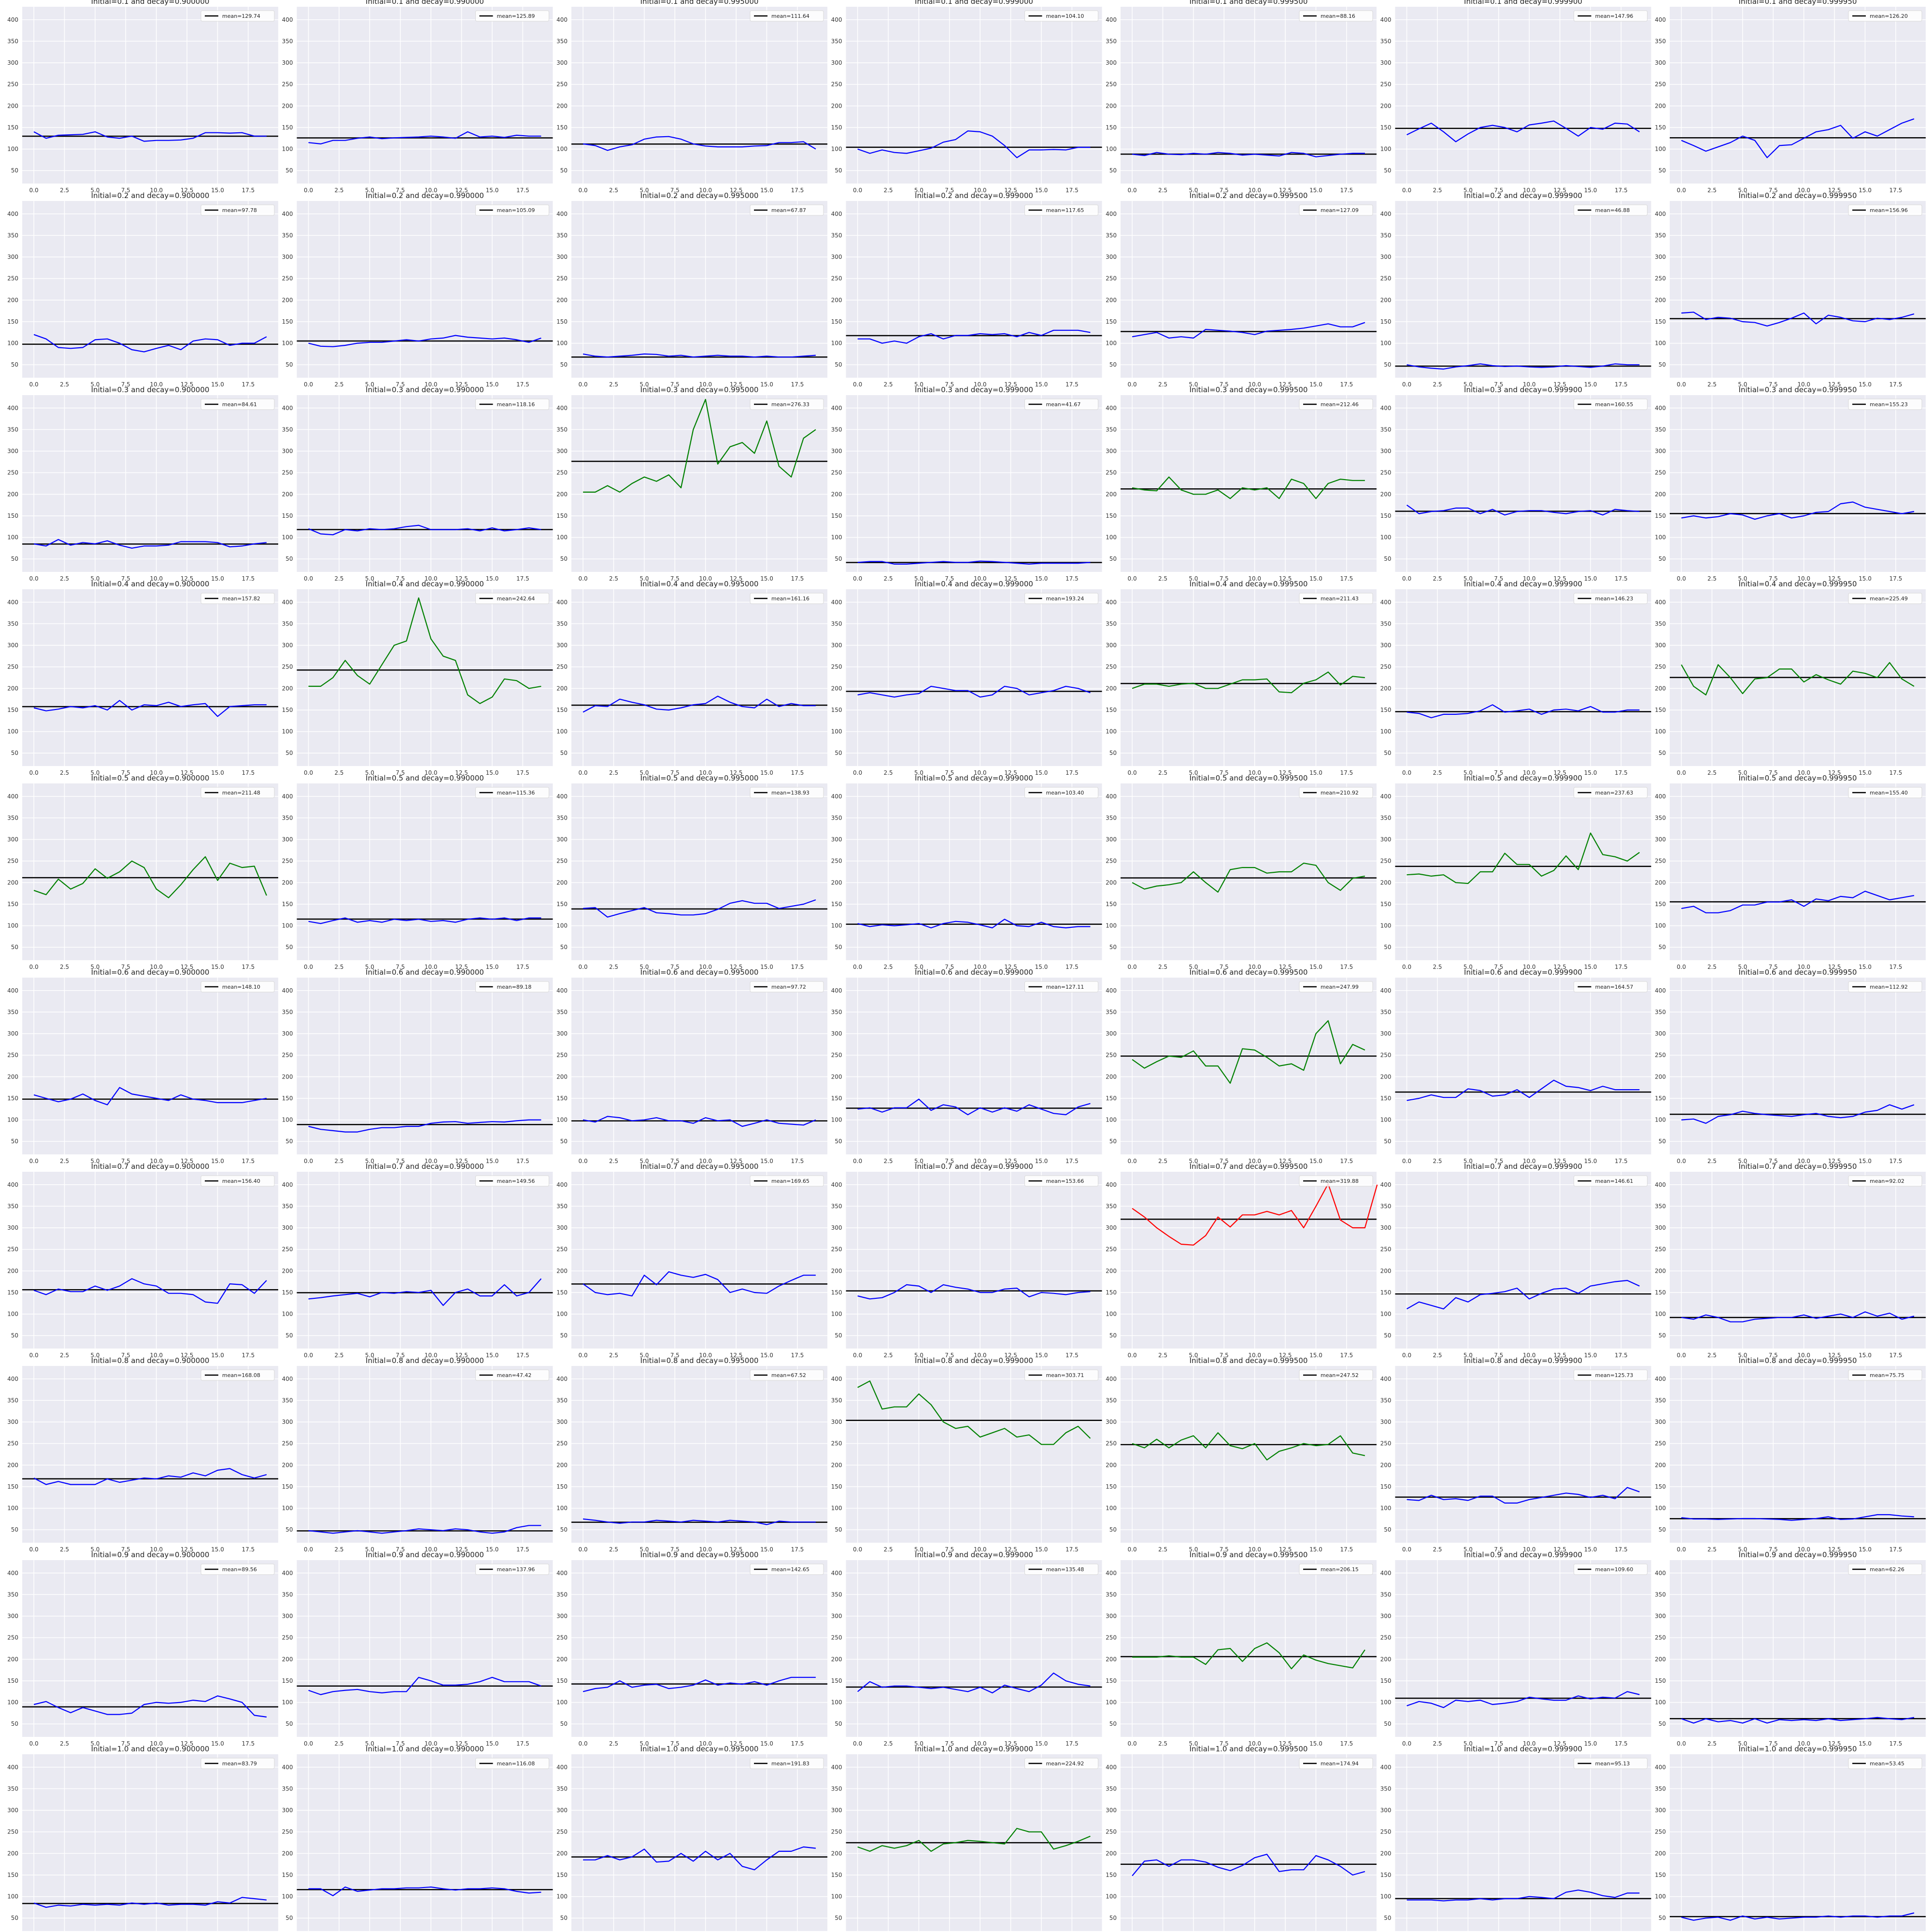 The image size is (1932, 1932). What do you see at coordinates (425, 1749) in the screenshot?
I see `subplot-title: Initial=1.0 and decay=0.990000` at bounding box center [425, 1749].